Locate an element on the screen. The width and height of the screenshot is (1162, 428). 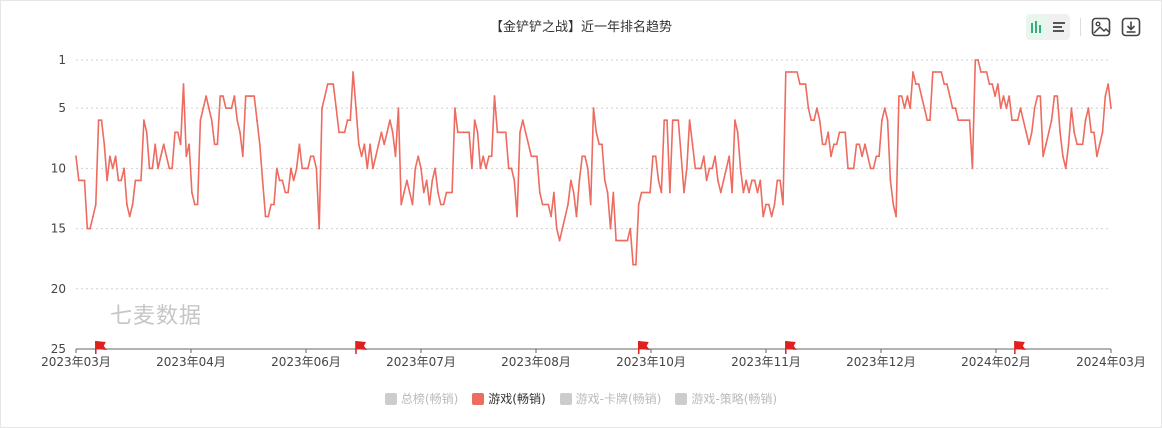
bar-chart-icon is located at coordinates (1037, 27).